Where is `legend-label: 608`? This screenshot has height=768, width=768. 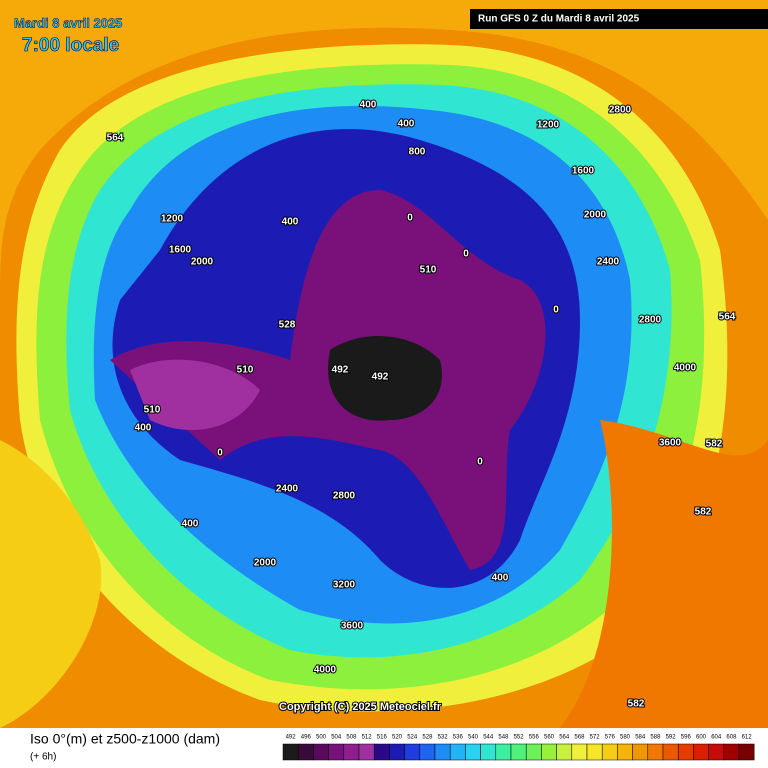 legend-label: 608 is located at coordinates (731, 738).